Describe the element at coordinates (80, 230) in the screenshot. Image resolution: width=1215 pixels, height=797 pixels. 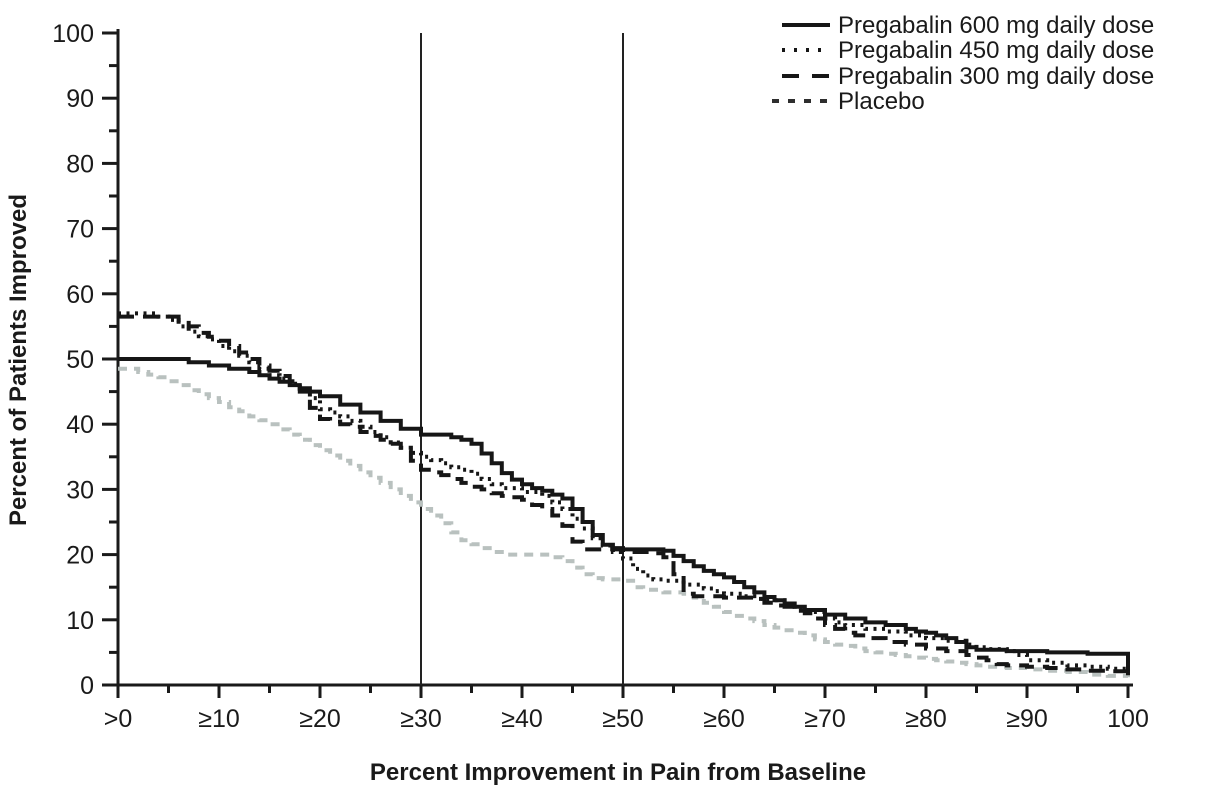
I see `y-tick-label: 70` at that location.